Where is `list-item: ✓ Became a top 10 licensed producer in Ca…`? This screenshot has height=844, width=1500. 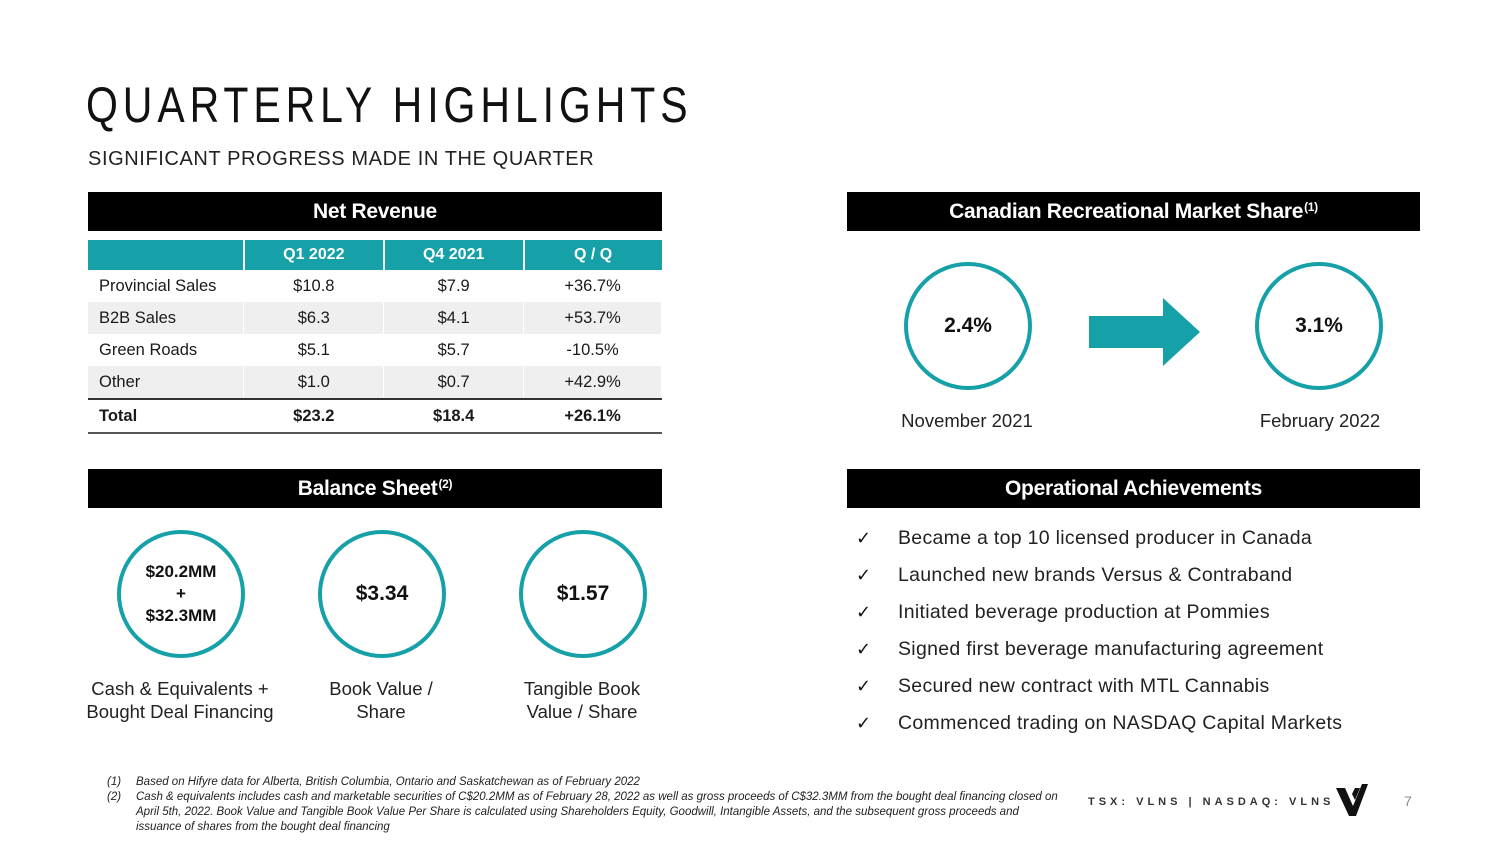
list-item: ✓ Became a top 10 licensed producer in Ca… is located at coordinates (1099, 538).